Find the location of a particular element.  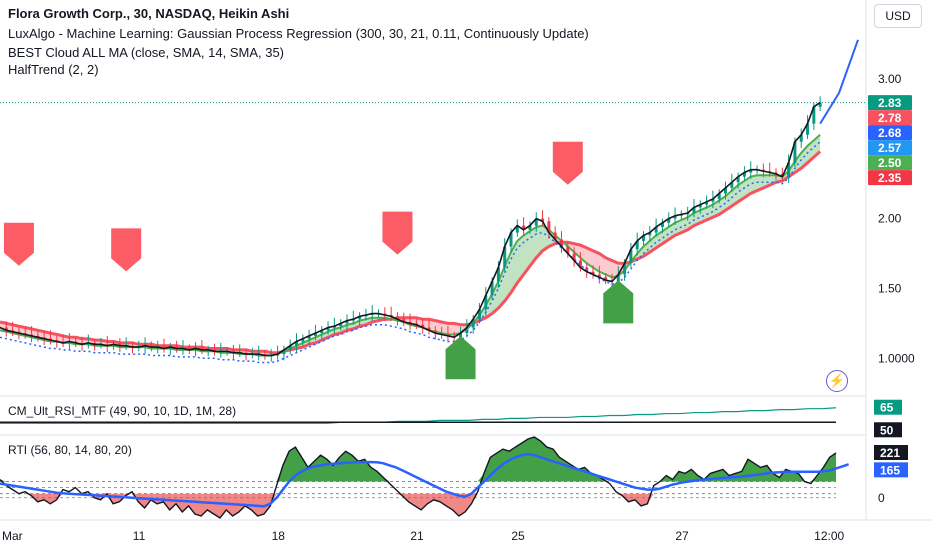

price-label: 2.57 is located at coordinates (890, 148).